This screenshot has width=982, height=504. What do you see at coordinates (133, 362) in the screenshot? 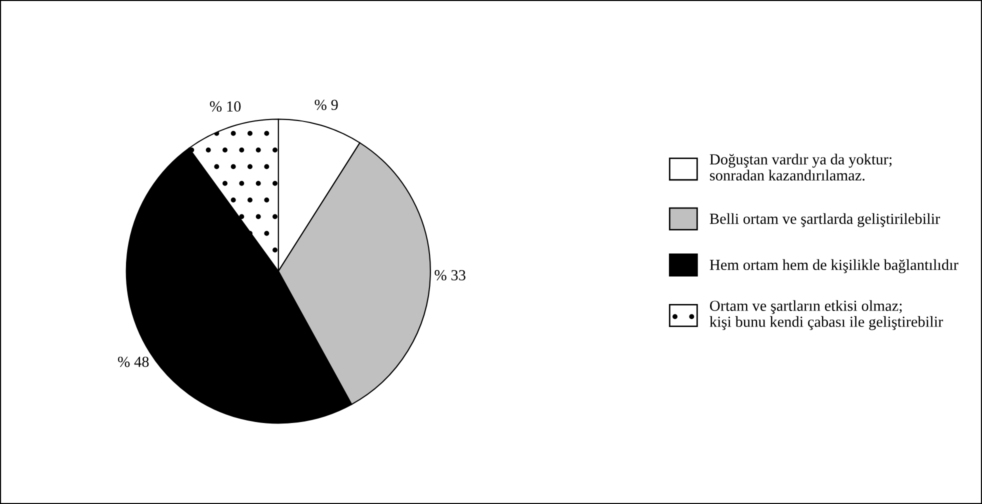
I see `data-label: % 48` at bounding box center [133, 362].